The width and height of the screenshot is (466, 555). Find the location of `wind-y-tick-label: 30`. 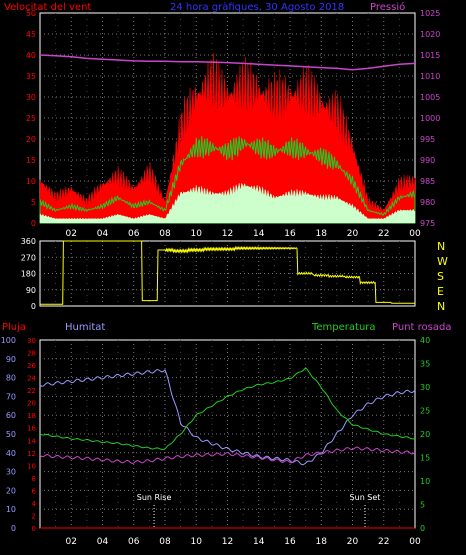

wind-y-tick-label: 30 is located at coordinates (31, 97).